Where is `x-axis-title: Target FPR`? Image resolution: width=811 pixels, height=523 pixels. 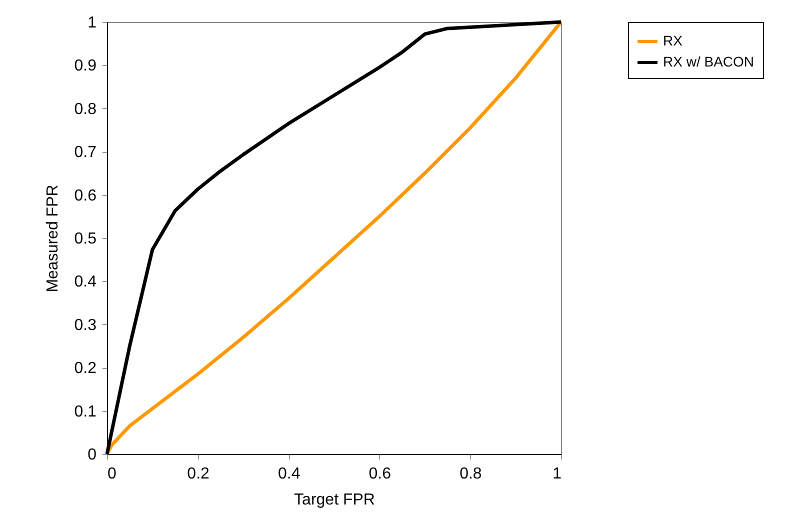 x-axis-title: Target FPR is located at coordinates (334, 500).